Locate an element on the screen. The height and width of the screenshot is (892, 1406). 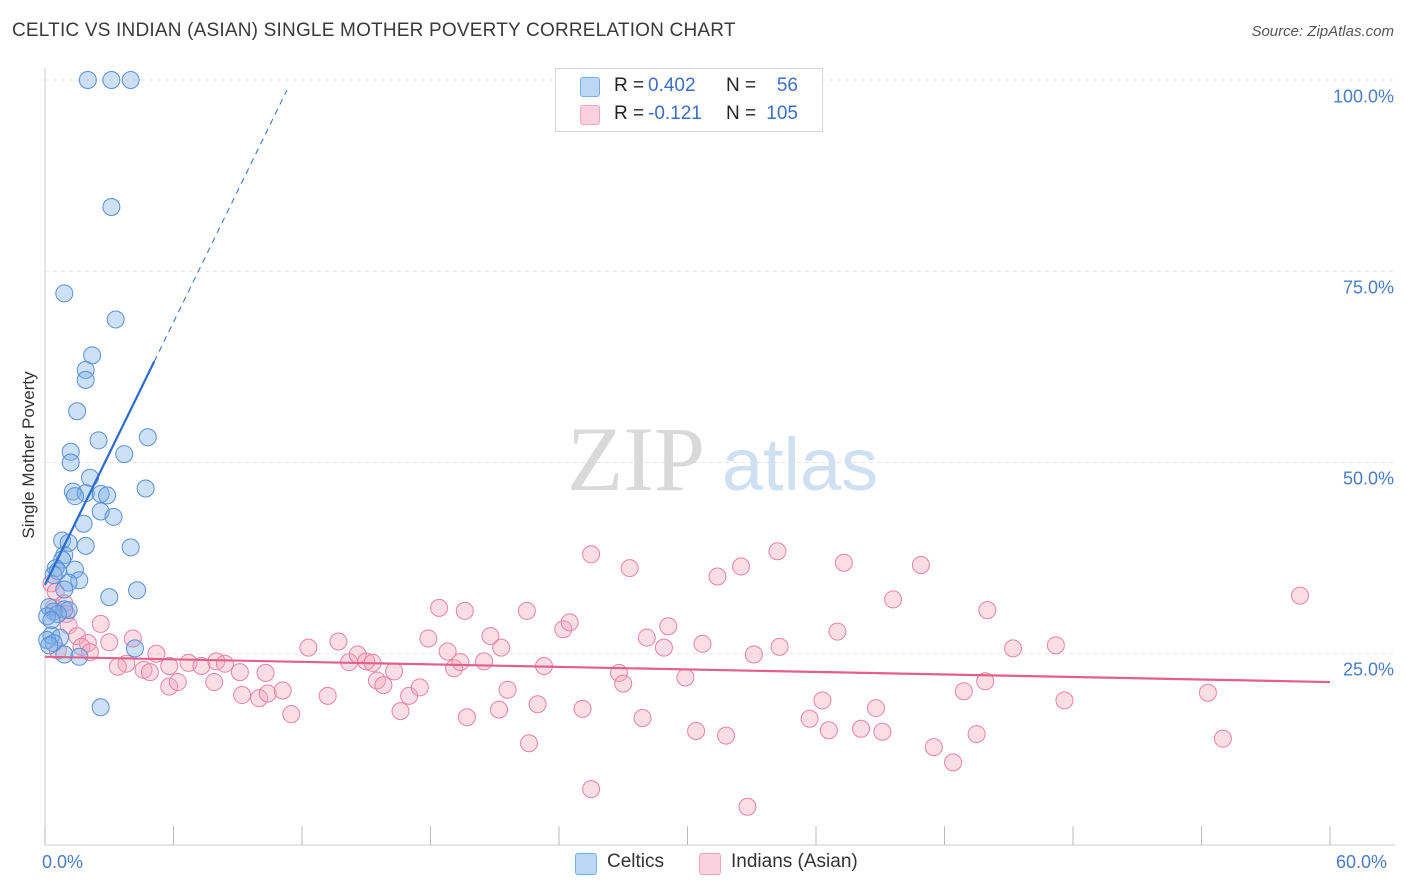
y-tick-100: 100.0% is located at coordinates (1363, 96).